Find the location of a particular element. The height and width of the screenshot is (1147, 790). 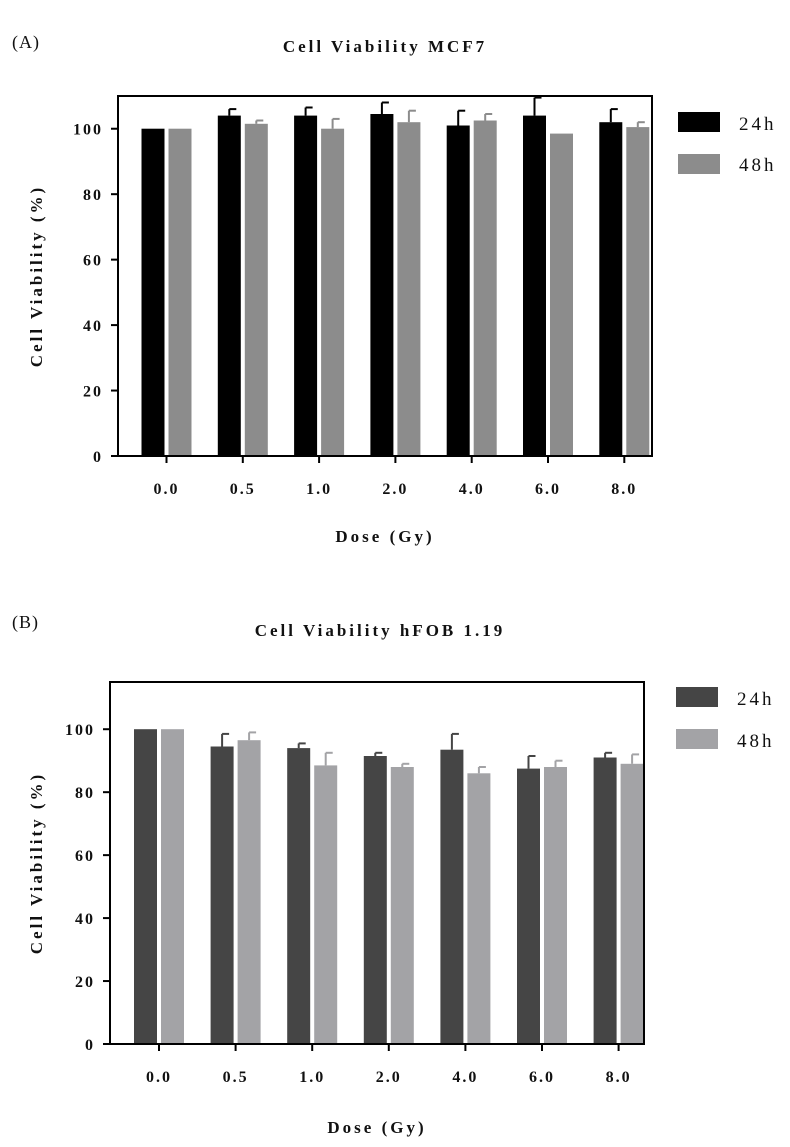

panel-b-label: (B) is located at coordinates (25, 622).